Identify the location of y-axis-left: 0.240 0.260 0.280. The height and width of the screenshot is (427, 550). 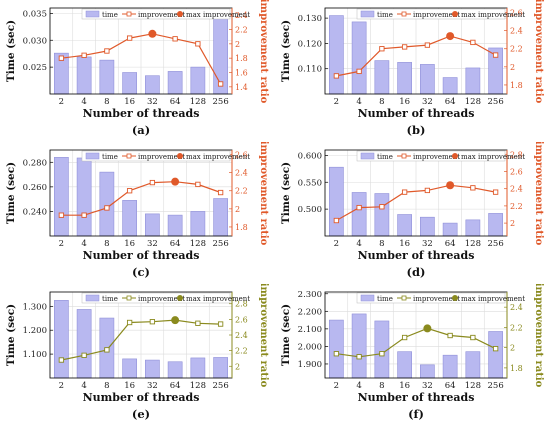
(38, 187).